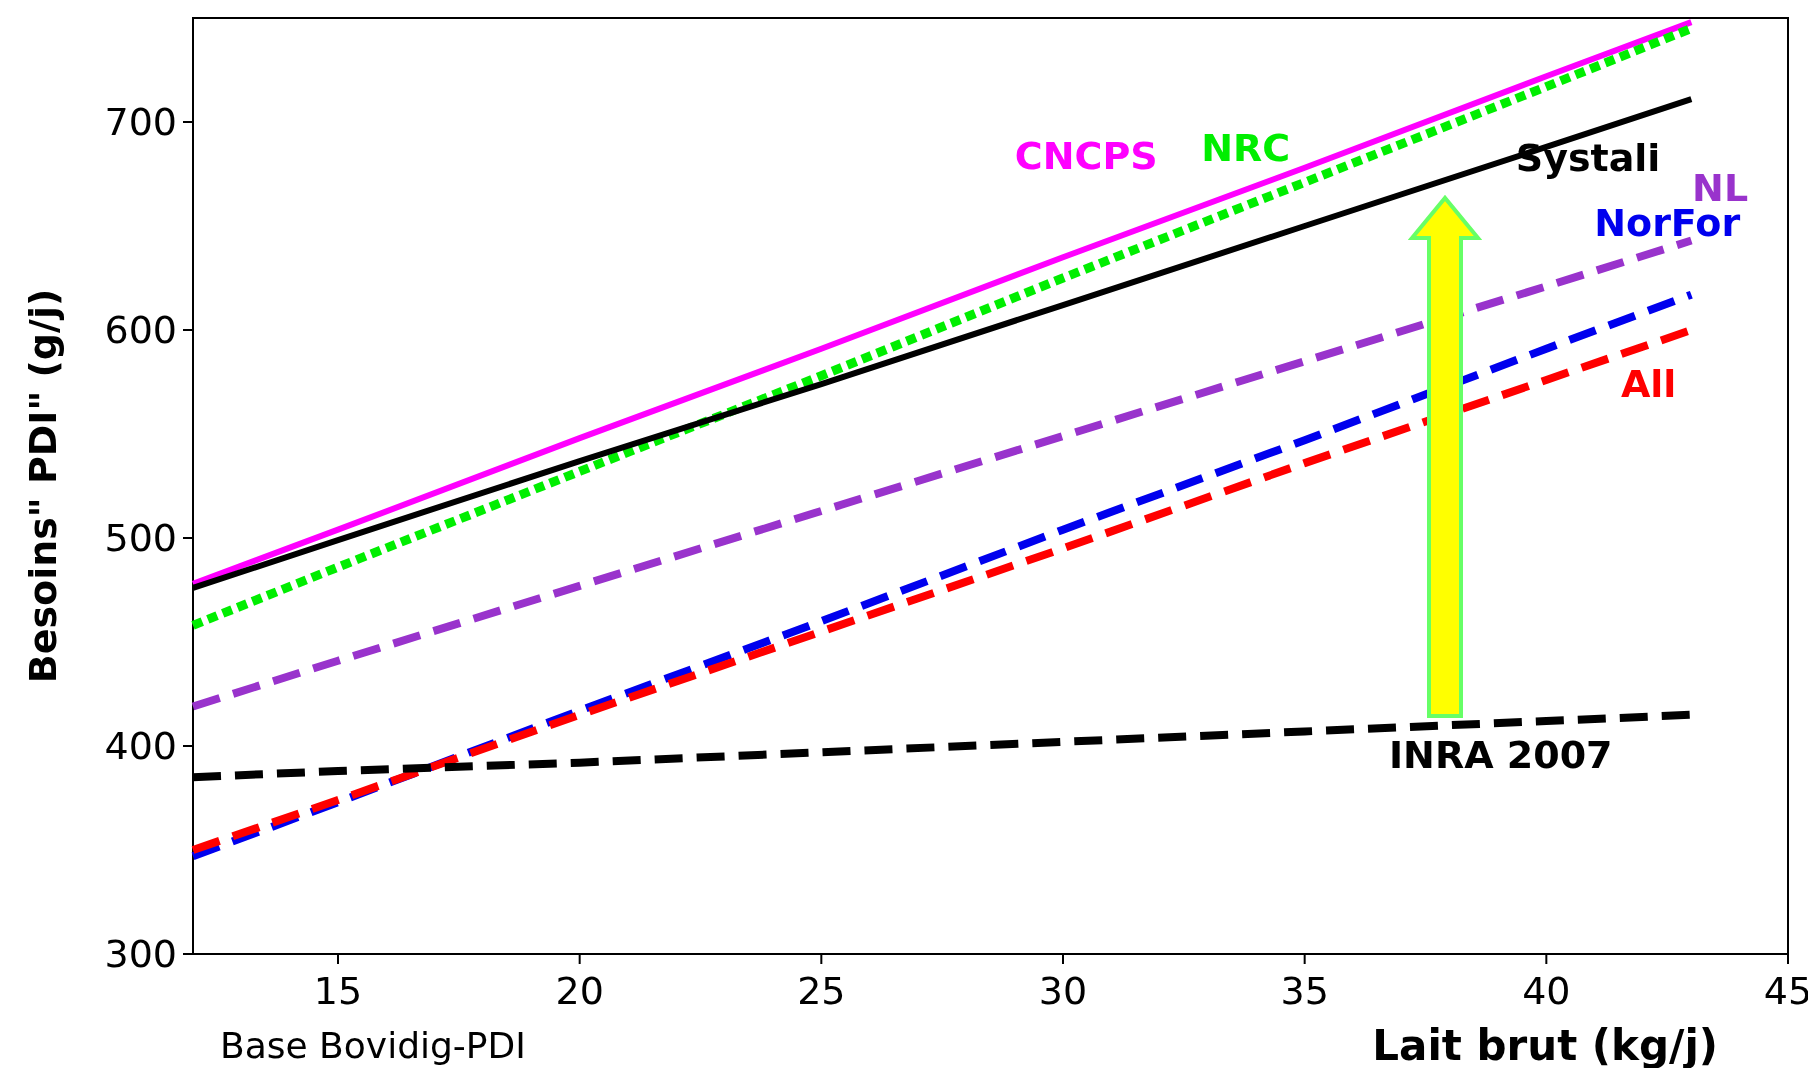 The image size is (1816, 1076). I want to click on series-label: NRC, so click(1246, 147).